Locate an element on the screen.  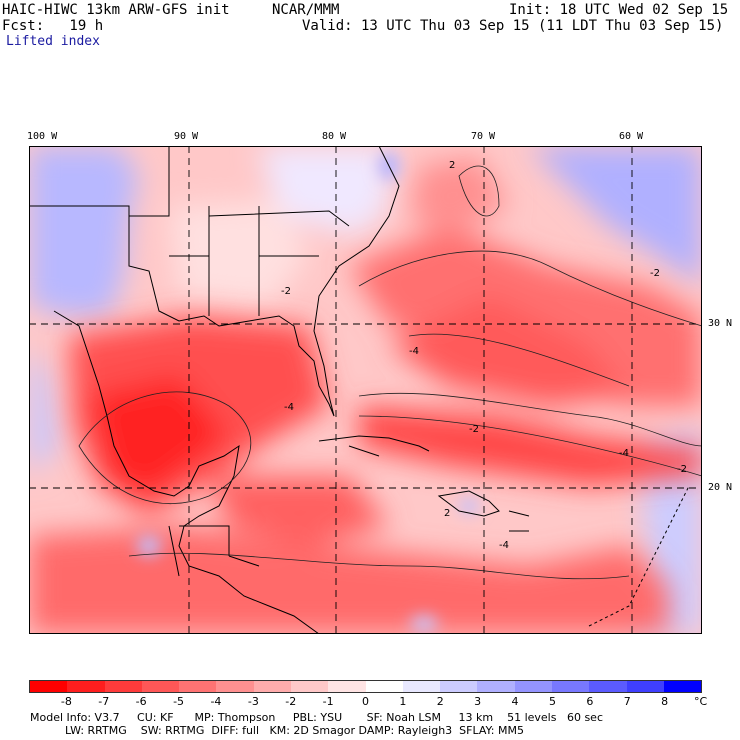
lon-label-70w: 70 W is located at coordinates (483, 136).